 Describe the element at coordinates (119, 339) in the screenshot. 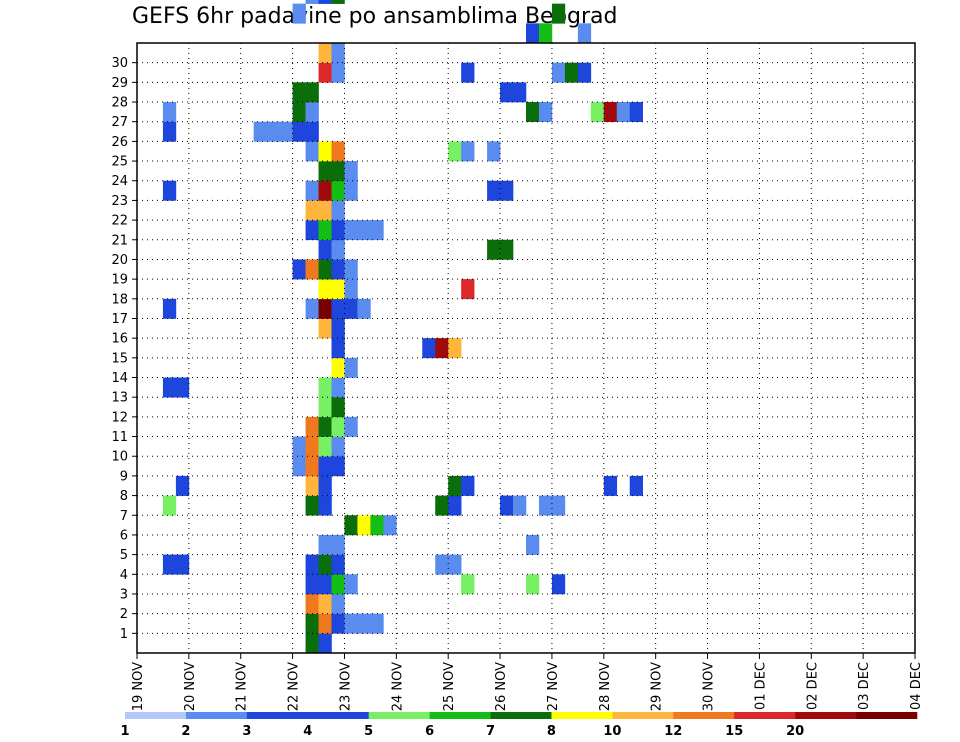

I see `y-tick-label: 16` at that location.